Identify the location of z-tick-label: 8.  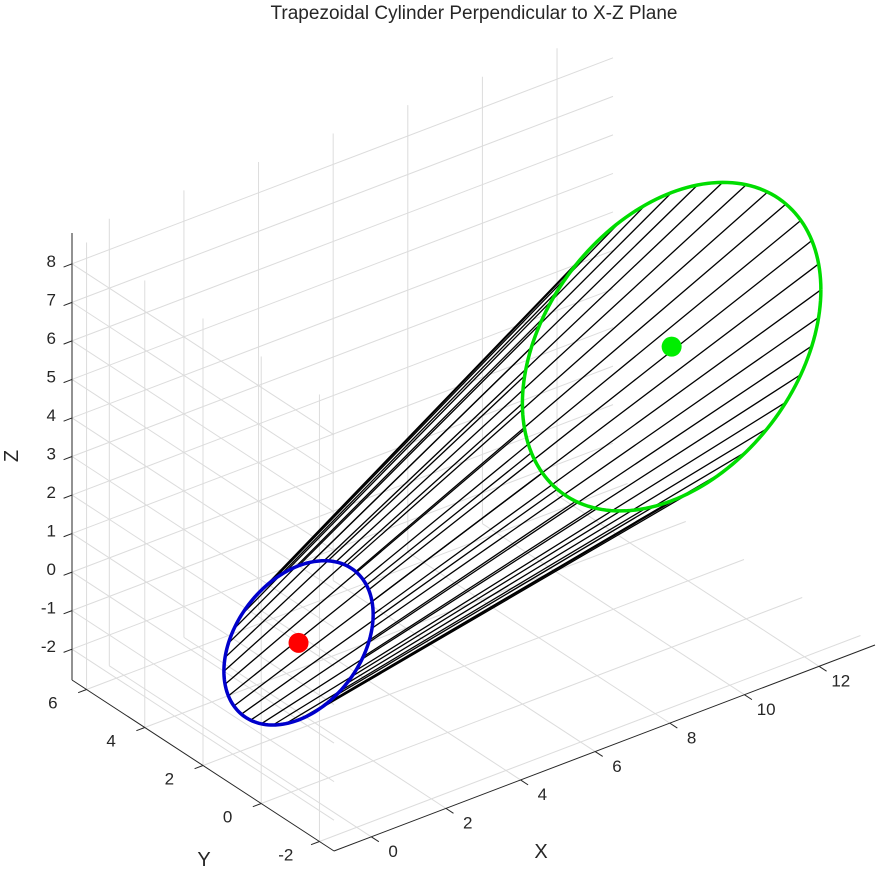
(51, 261).